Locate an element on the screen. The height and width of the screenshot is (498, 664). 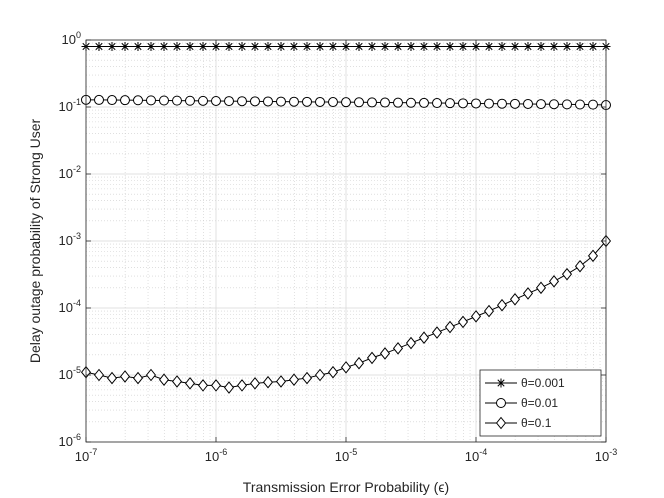
y-tick-label: 10⁻³ is located at coordinates (70, 239).